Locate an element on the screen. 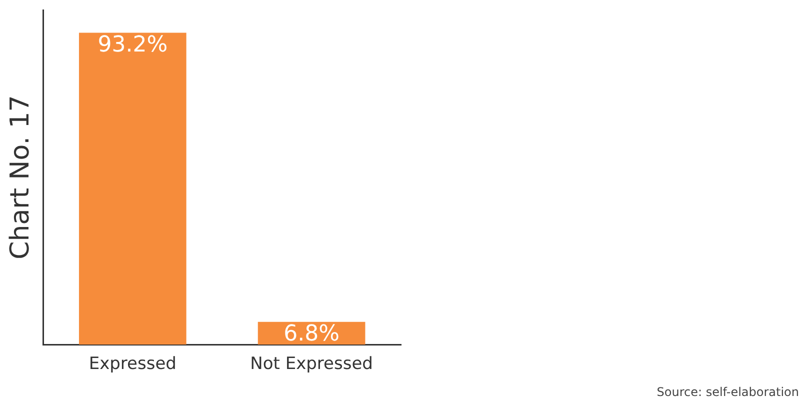  source-note: Source: self-elaboration is located at coordinates (727, 392).